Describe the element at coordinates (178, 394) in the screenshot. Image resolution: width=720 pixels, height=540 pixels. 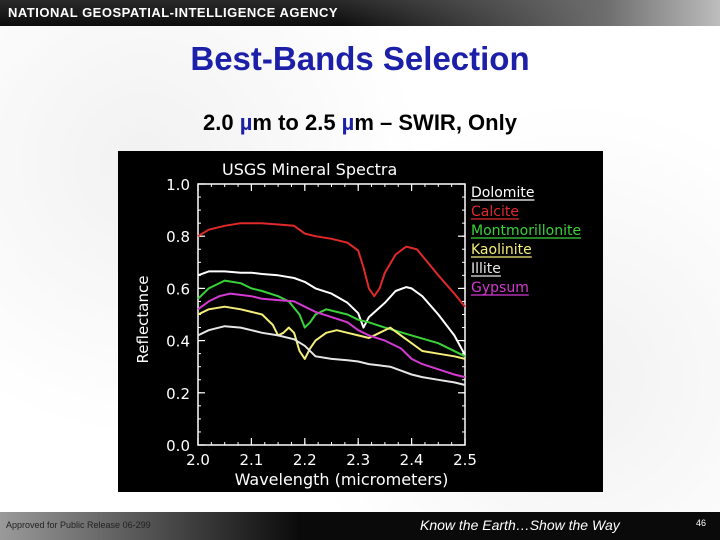
I see `y-tick-label: 0.2` at that location.